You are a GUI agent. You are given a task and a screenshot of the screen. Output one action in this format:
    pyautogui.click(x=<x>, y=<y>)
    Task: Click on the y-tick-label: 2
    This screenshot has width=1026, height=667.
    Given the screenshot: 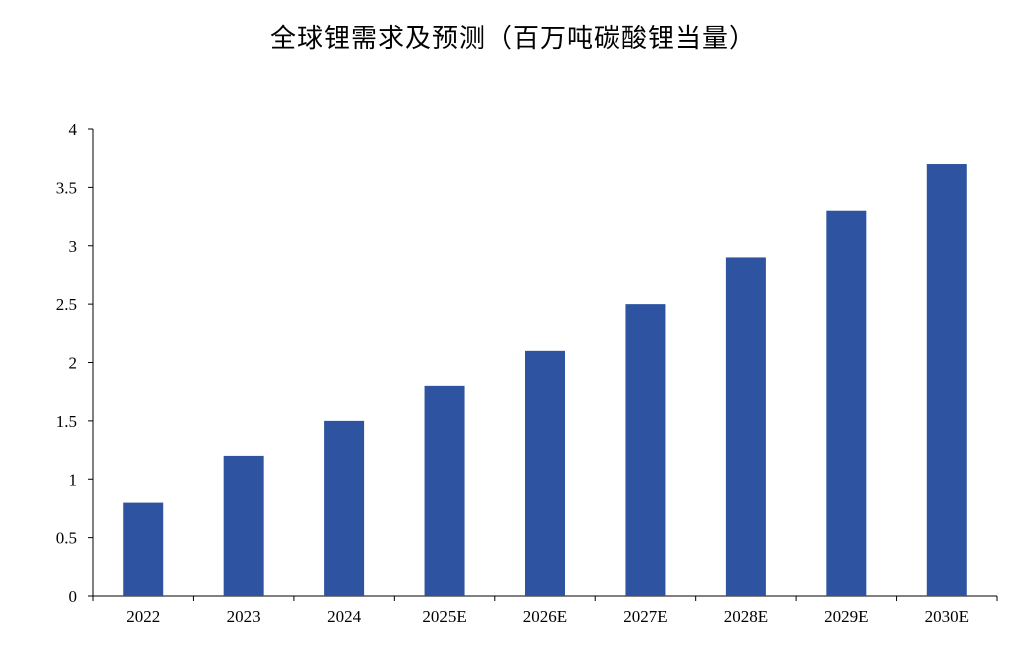 What is the action you would take?
    pyautogui.click(x=73, y=363)
    